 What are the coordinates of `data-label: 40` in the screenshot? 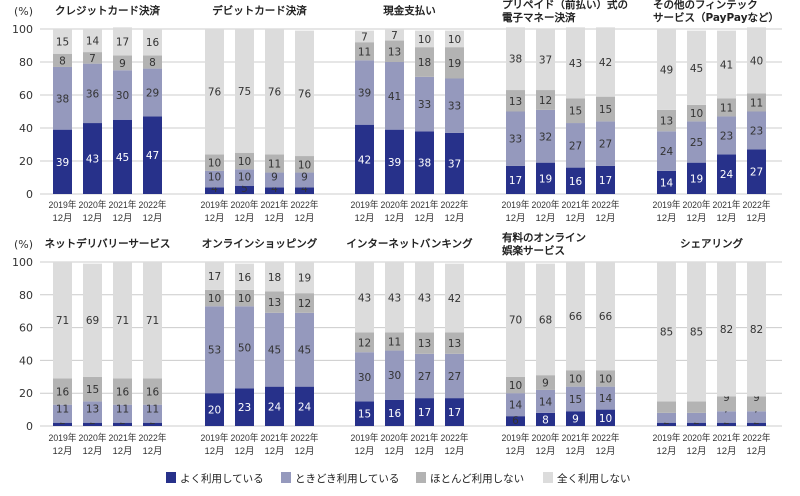 It's located at (756, 61).